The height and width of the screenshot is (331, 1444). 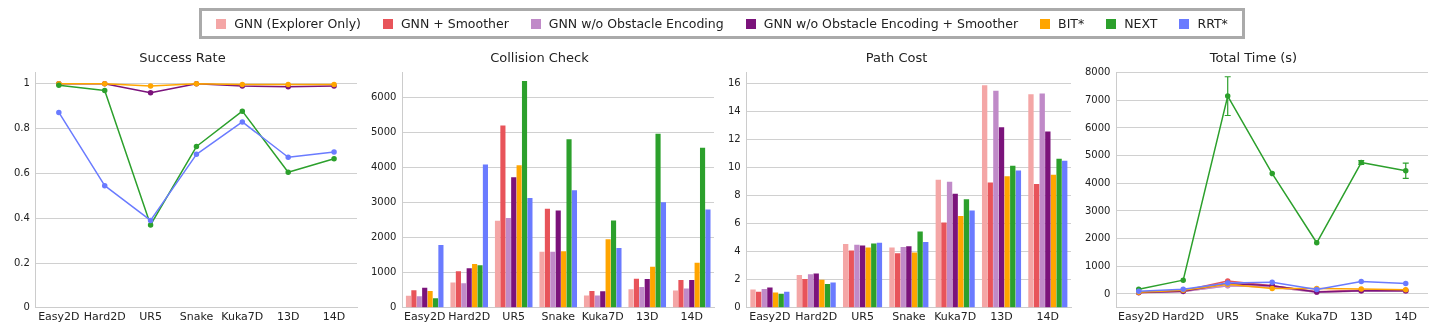 I want to click on chart-title: Total Time (s), so click(x=1253, y=58).